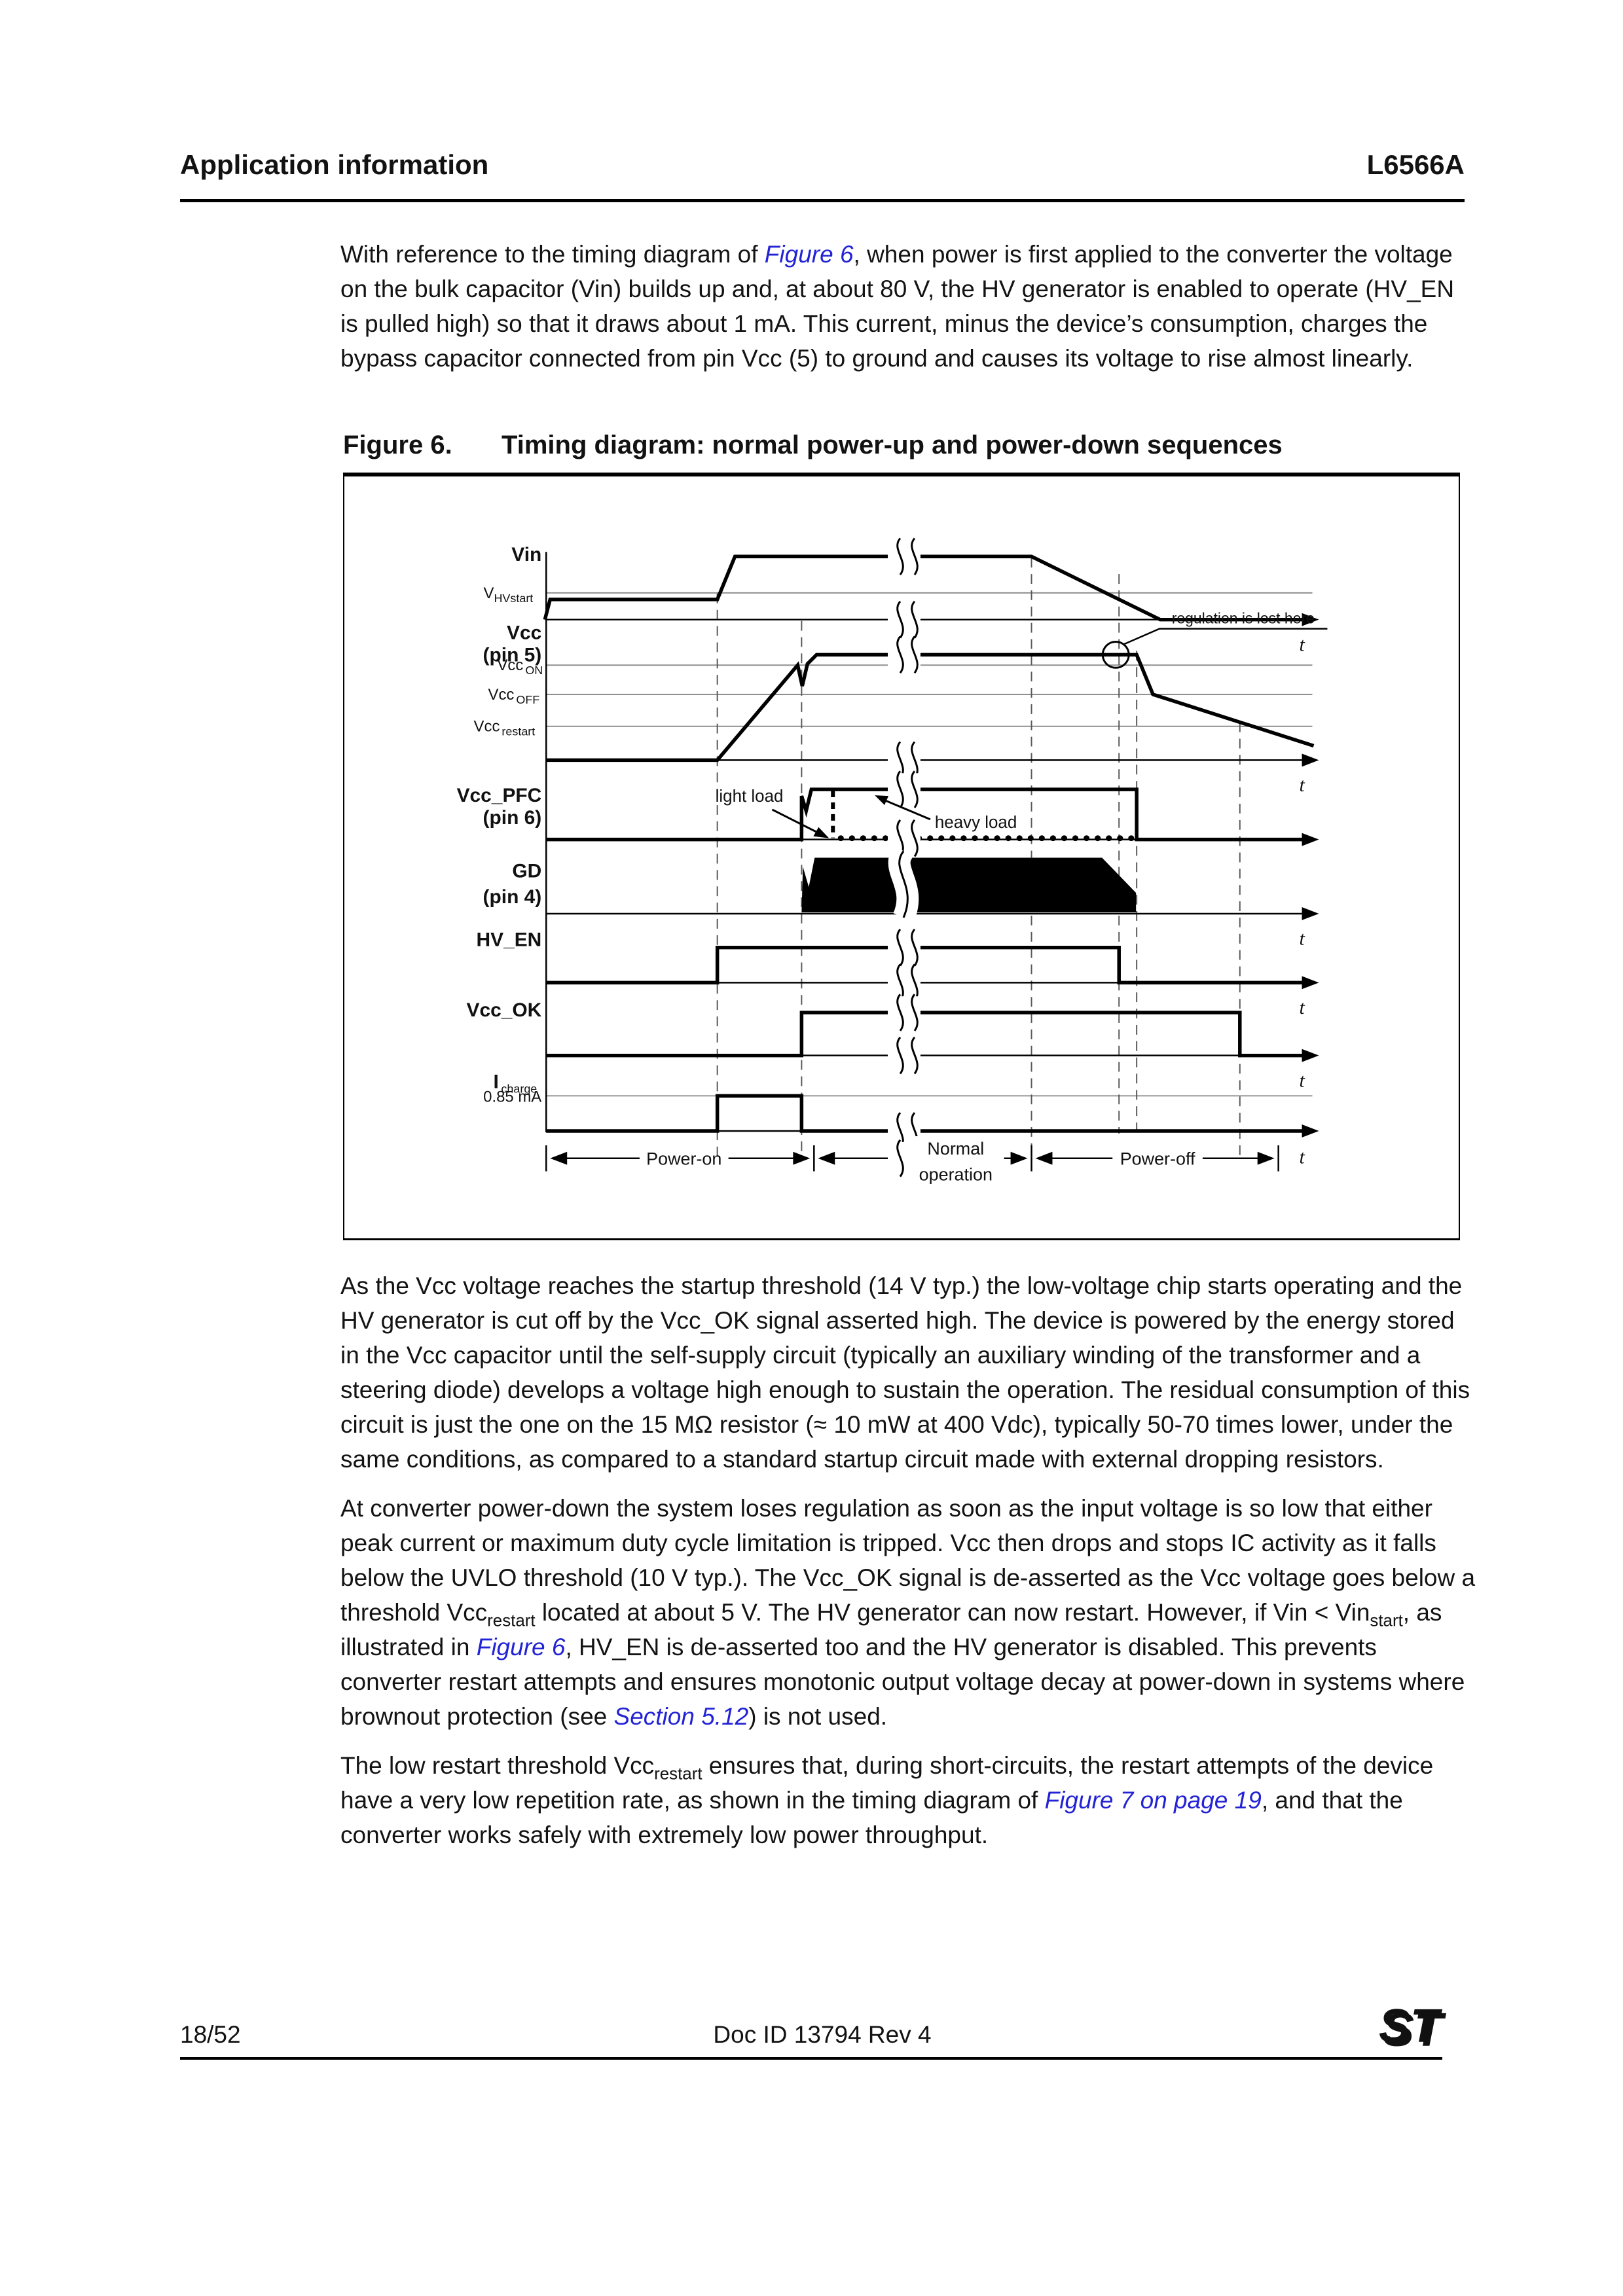  Describe the element at coordinates (1302, 939) in the screenshot. I see `t-label-gd: t` at that location.